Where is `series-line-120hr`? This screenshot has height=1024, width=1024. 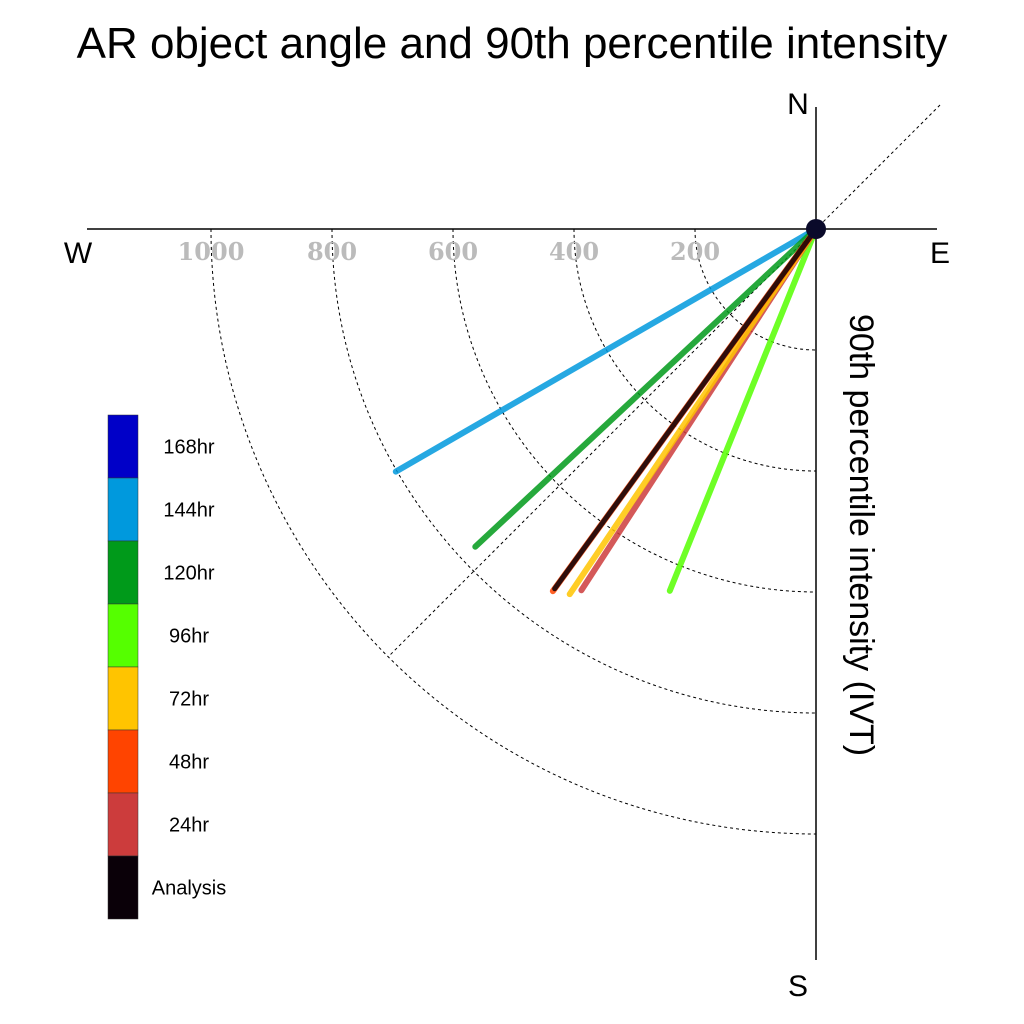 series-line-120hr is located at coordinates (645, 388).